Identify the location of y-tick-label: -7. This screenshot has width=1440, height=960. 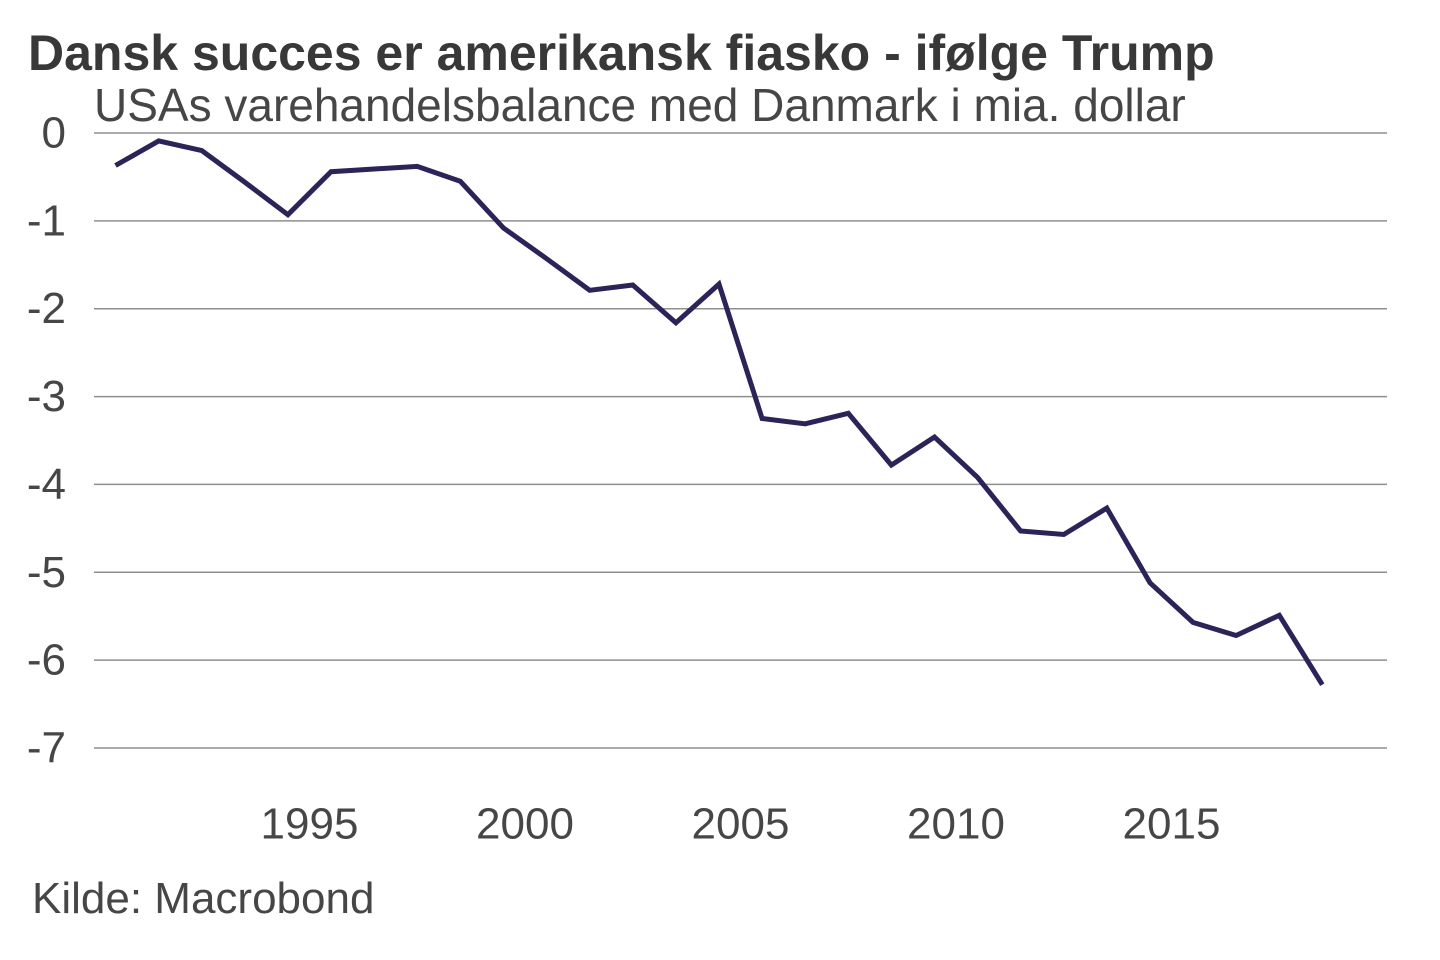
(46, 748).